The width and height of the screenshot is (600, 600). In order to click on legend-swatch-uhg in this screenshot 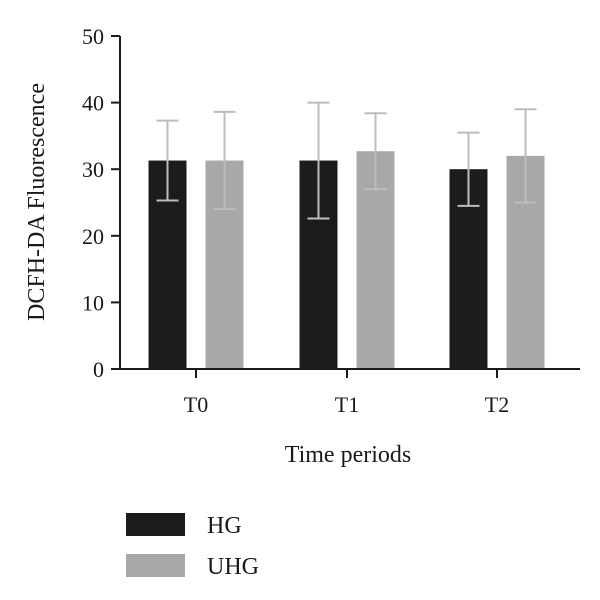, I will do `click(155, 565)`.